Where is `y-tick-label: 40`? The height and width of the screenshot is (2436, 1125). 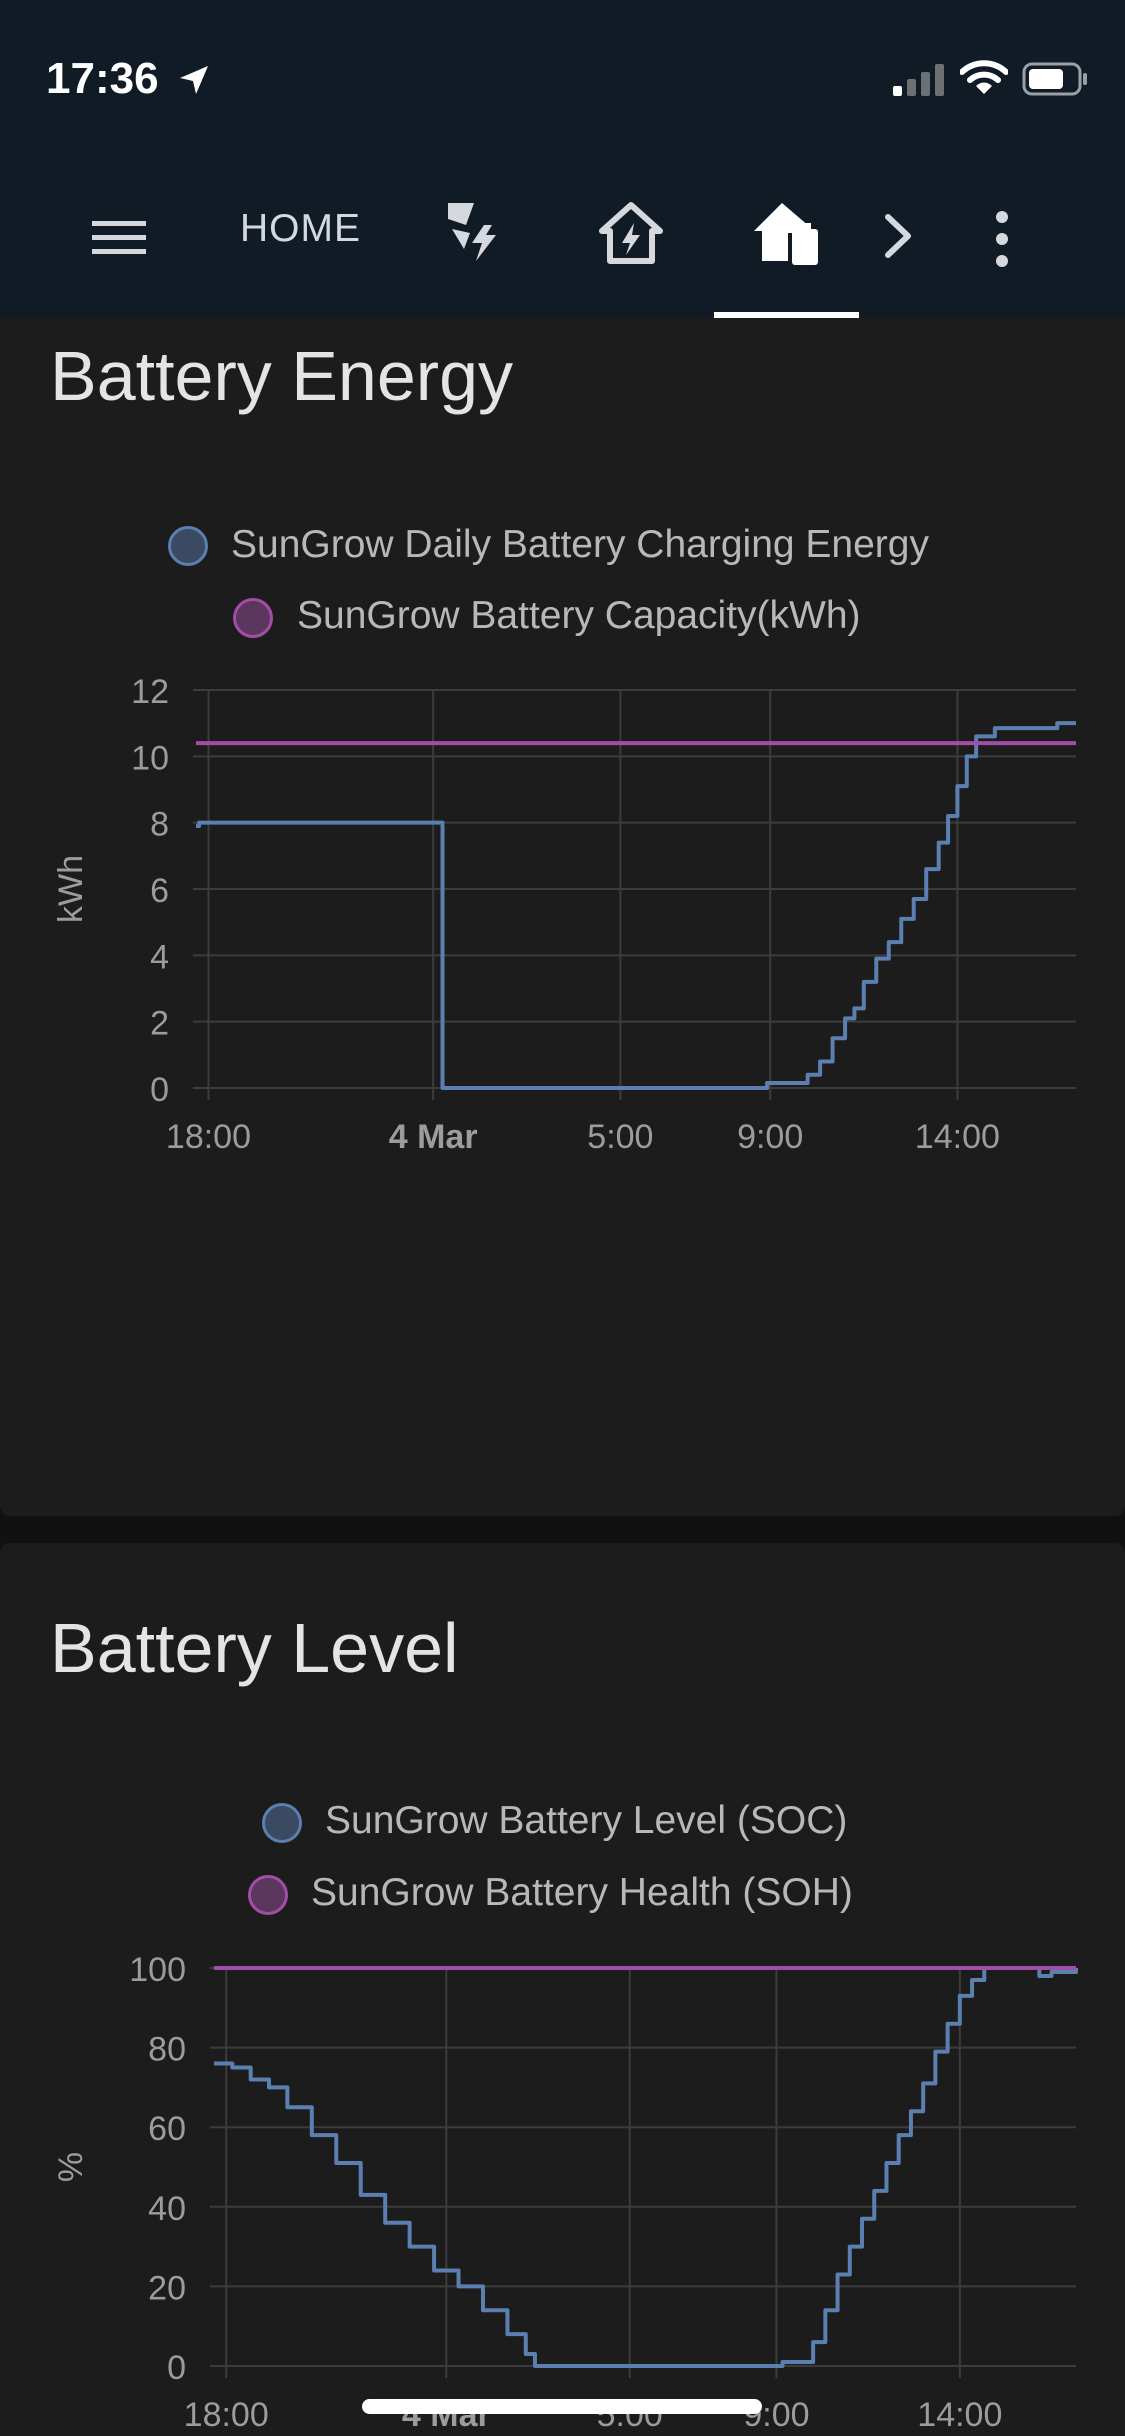 y-tick-label: 40 is located at coordinates (167, 2209).